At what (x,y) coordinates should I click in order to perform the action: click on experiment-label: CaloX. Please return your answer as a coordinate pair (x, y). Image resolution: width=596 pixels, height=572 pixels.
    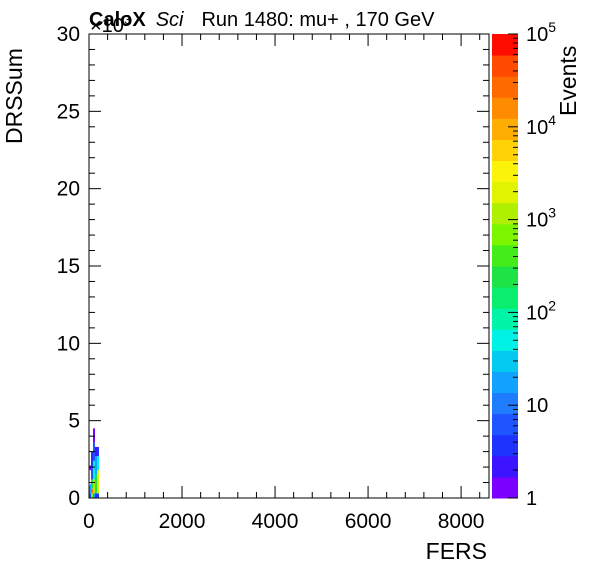
    Looking at the image, I should click on (117, 20).